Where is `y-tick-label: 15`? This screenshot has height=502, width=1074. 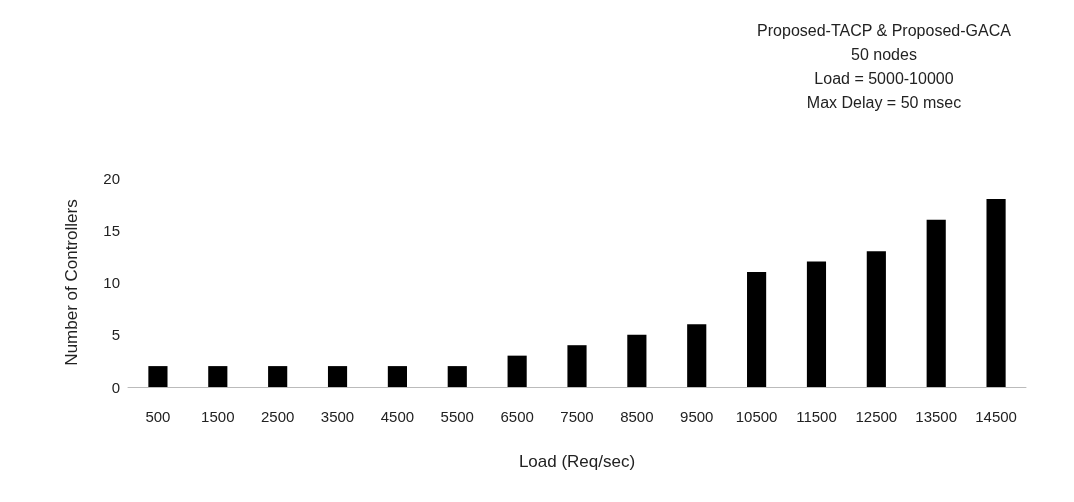 y-tick-label: 15 is located at coordinates (111, 230).